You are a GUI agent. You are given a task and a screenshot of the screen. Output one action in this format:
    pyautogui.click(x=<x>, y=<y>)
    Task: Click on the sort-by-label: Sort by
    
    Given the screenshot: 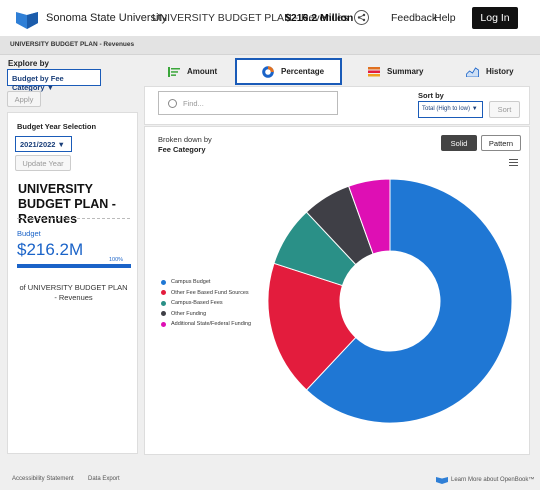 What is the action you would take?
    pyautogui.click(x=431, y=95)
    